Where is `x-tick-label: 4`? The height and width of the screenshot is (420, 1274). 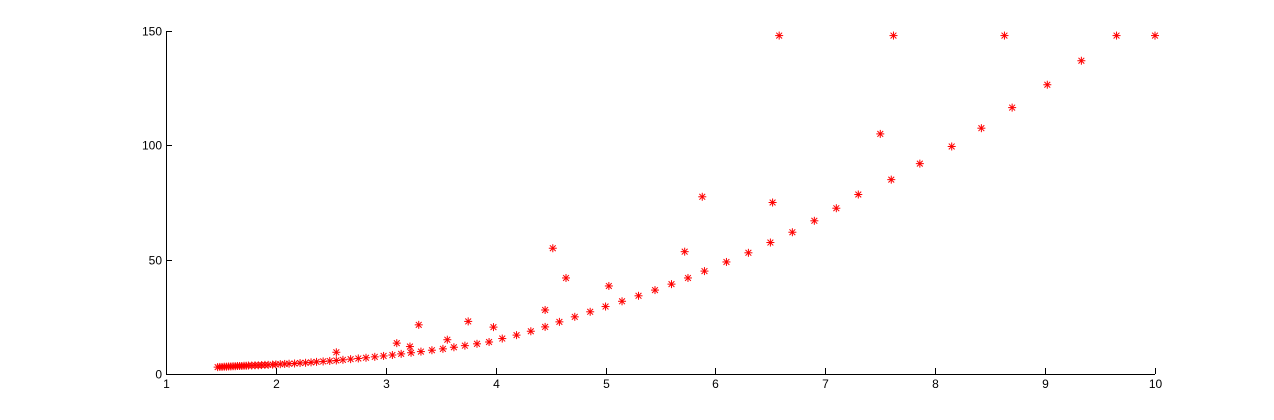 x-tick-label: 4 is located at coordinates (496, 384).